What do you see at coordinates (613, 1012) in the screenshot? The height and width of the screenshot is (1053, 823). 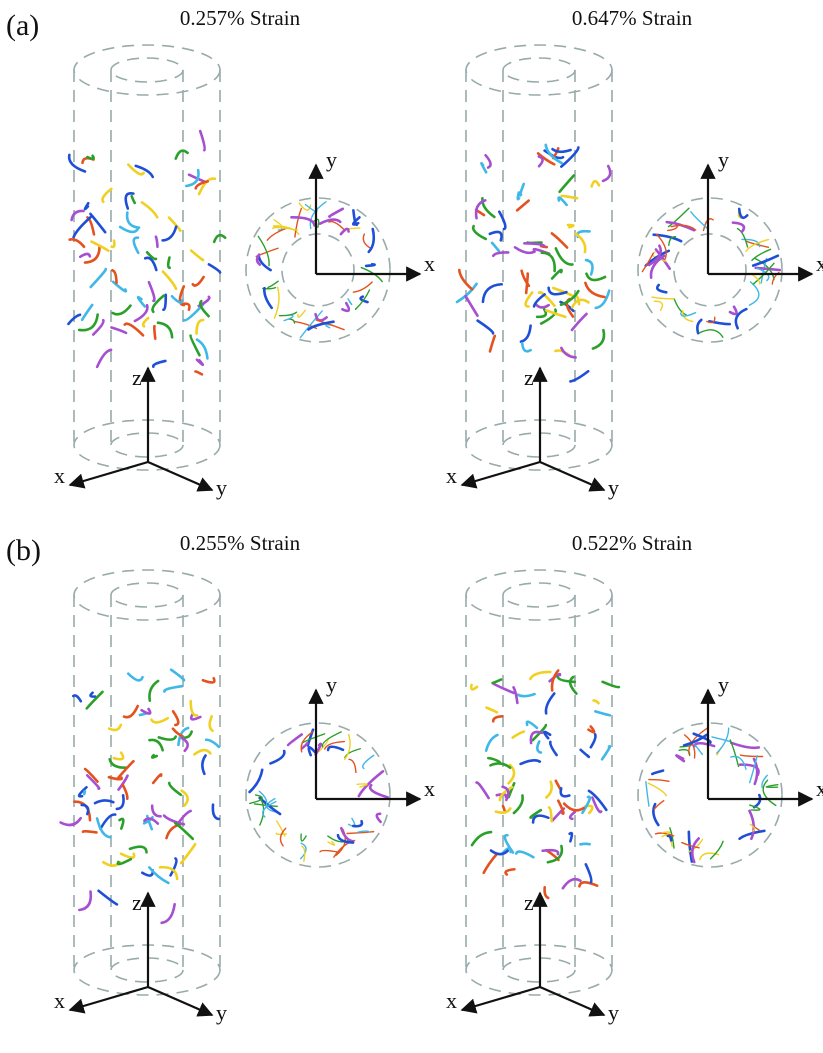 I see `axis-label: y` at bounding box center [613, 1012].